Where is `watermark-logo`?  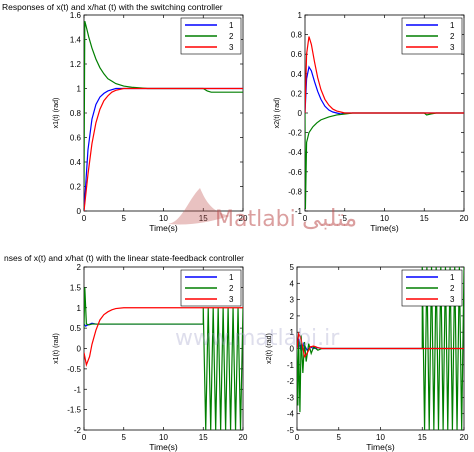
watermark-logo is located at coordinates (199, 206).